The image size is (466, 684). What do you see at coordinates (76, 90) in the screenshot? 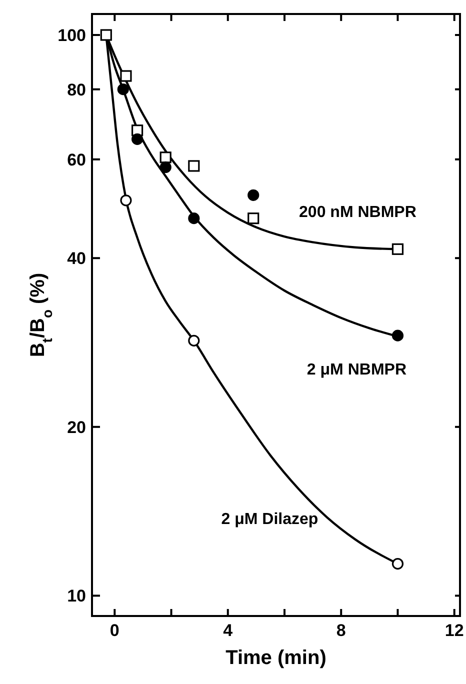
I see `y-tick-label: 80` at bounding box center [76, 90].